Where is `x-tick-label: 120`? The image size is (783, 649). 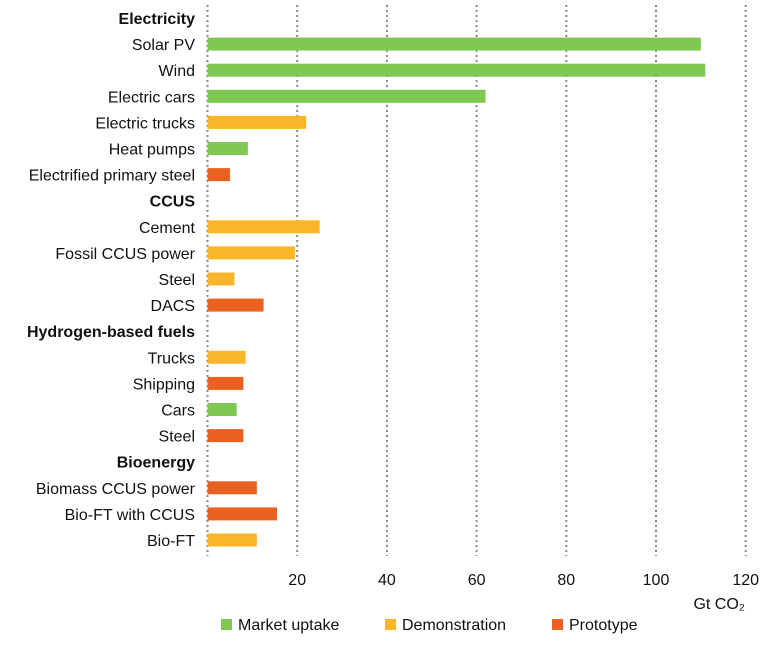 x-tick-label: 120 is located at coordinates (745, 580).